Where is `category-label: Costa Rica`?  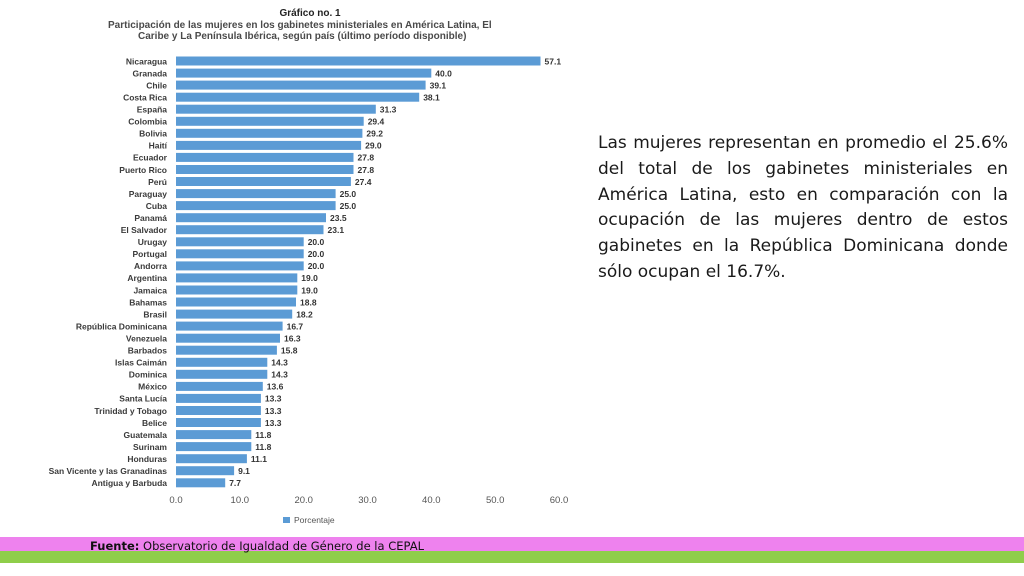
category-label: Costa Rica is located at coordinates (145, 98).